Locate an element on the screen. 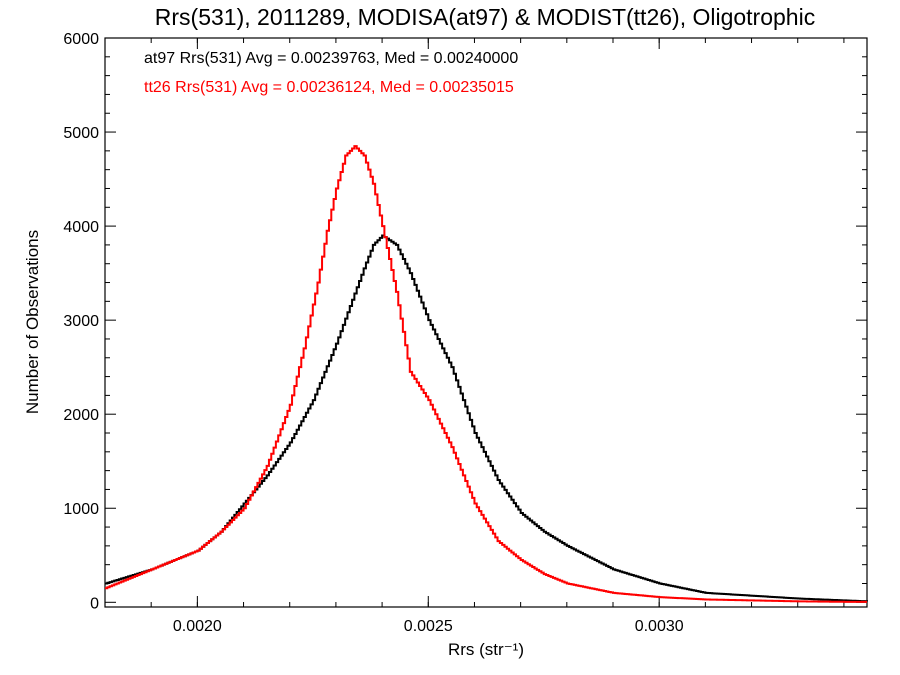 This screenshot has width=900, height=675. x-tick-label: 0.0020 is located at coordinates (197, 626).